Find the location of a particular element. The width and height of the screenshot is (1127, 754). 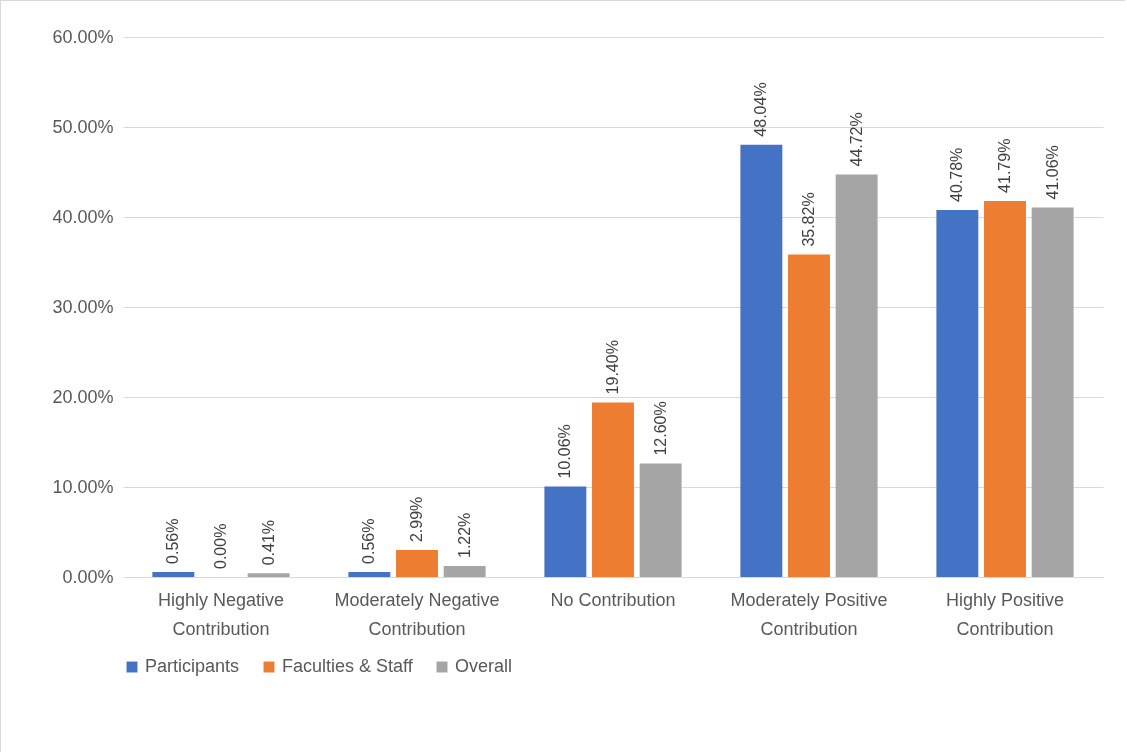

data-label: 1.22% is located at coordinates (464, 535).